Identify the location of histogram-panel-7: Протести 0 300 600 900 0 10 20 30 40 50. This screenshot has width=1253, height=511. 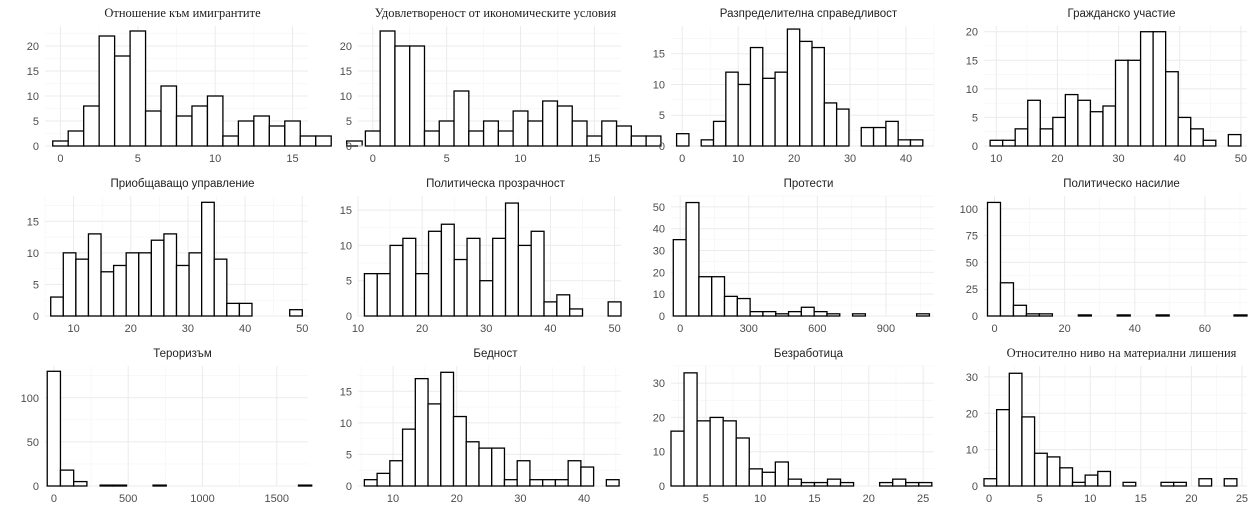
(793, 256).